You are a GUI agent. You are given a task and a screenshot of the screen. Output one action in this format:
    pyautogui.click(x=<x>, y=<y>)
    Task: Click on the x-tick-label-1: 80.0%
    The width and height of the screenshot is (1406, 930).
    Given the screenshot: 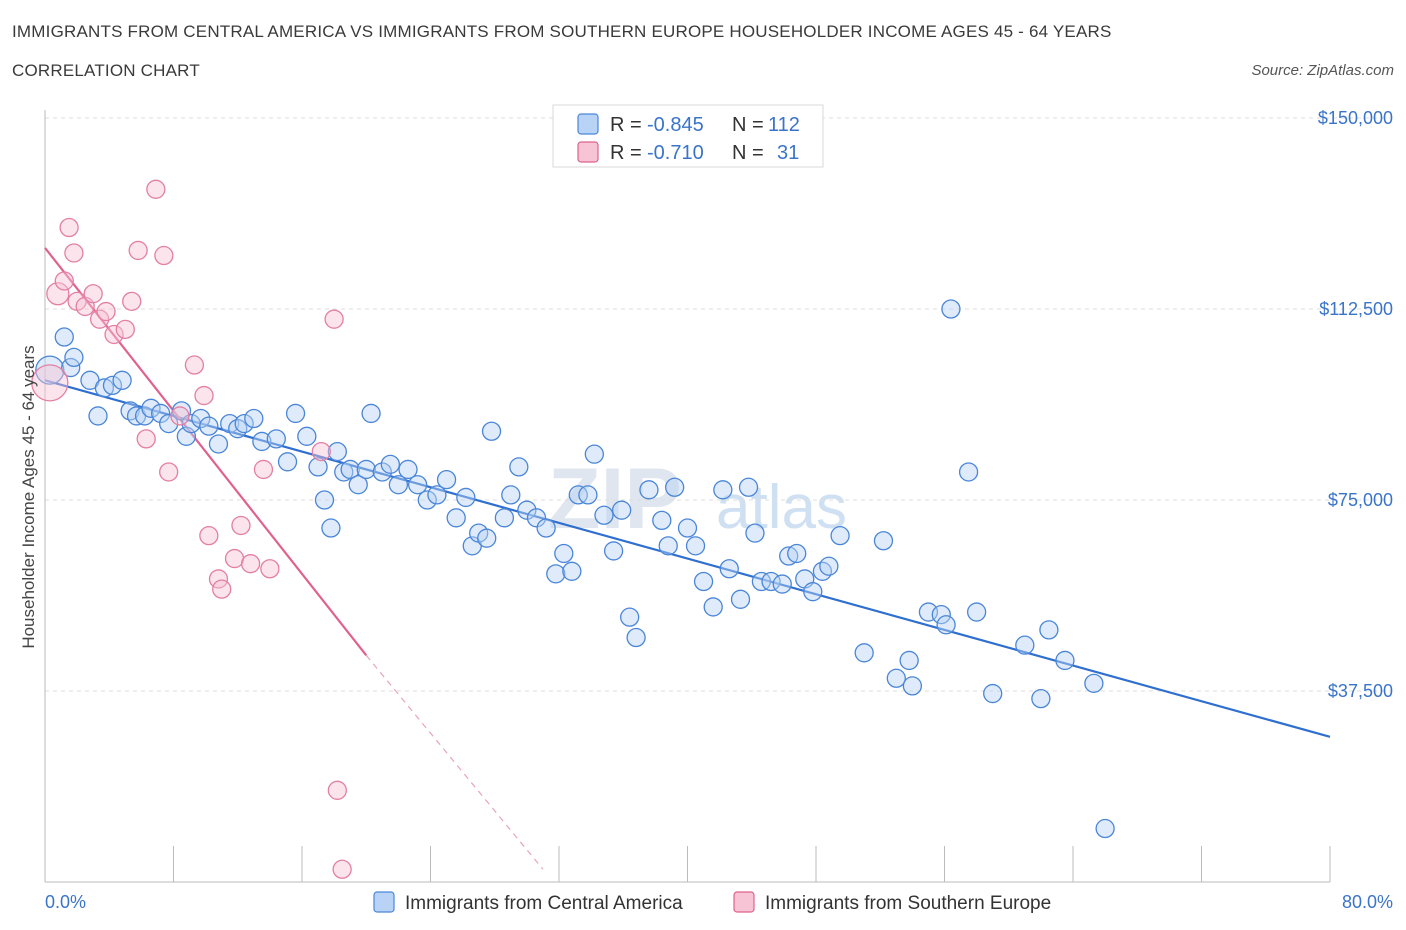 What is the action you would take?
    pyautogui.click(x=1367, y=902)
    